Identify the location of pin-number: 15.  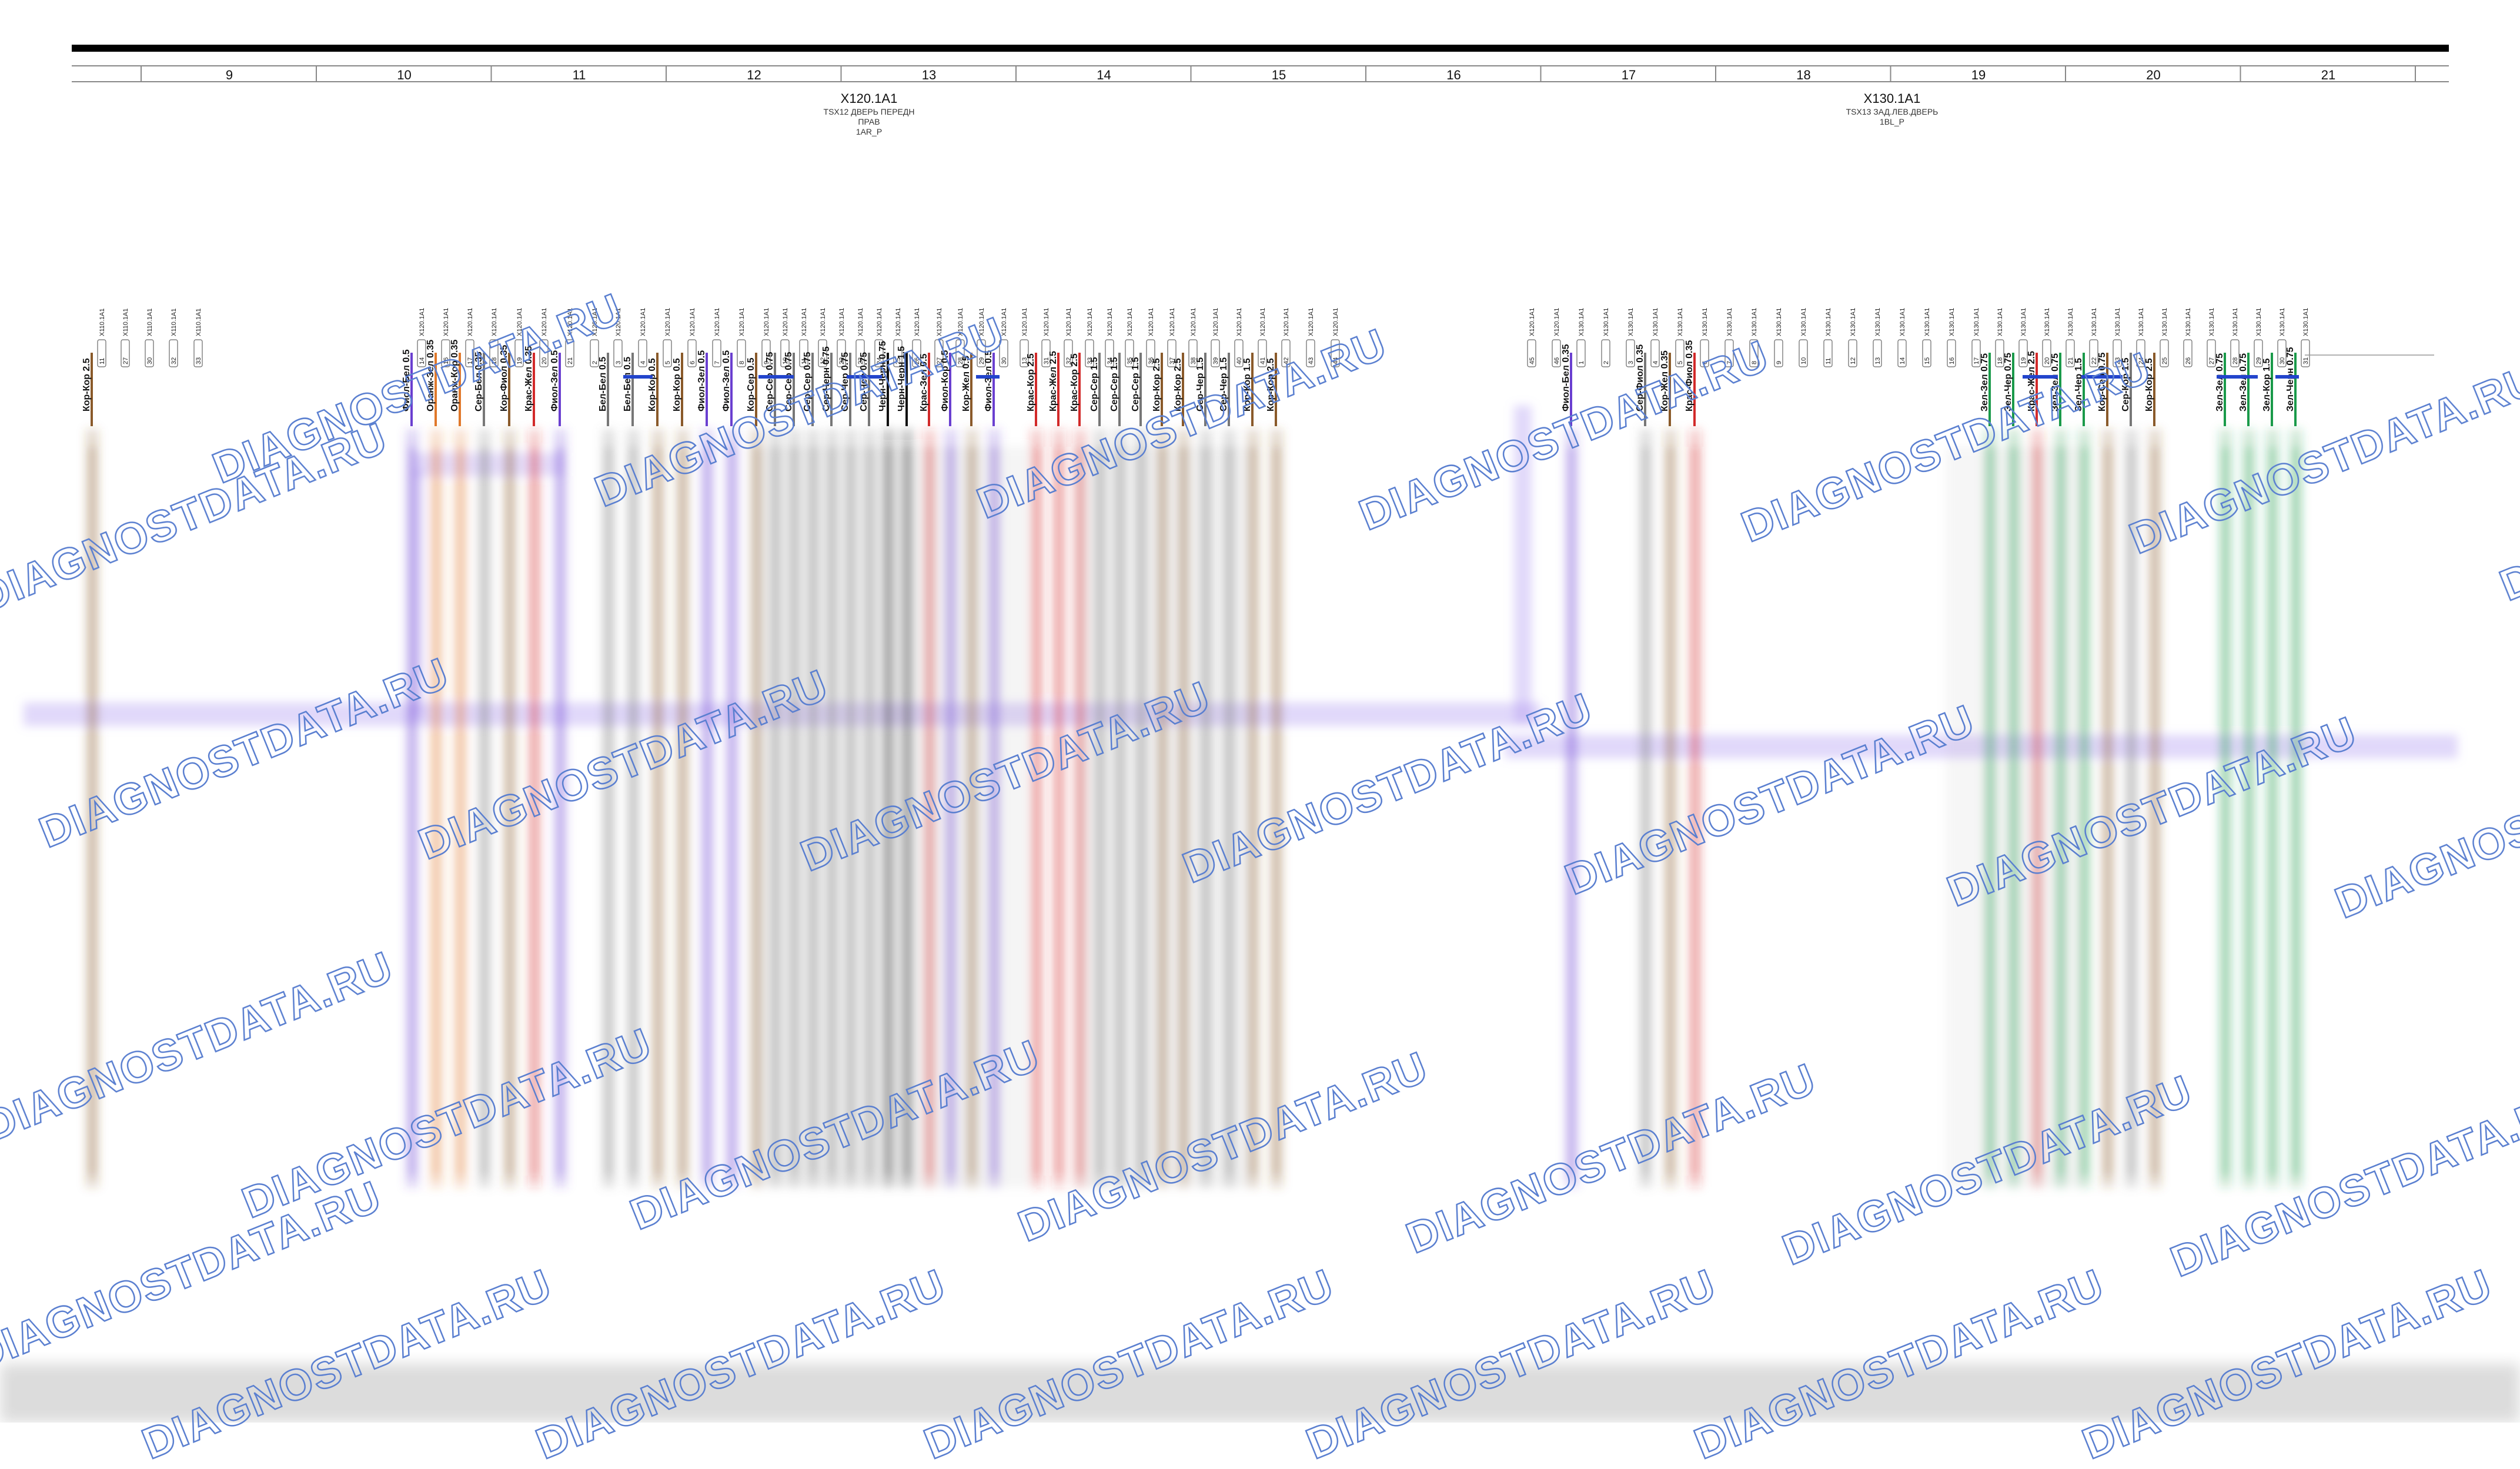
(1927, 360).